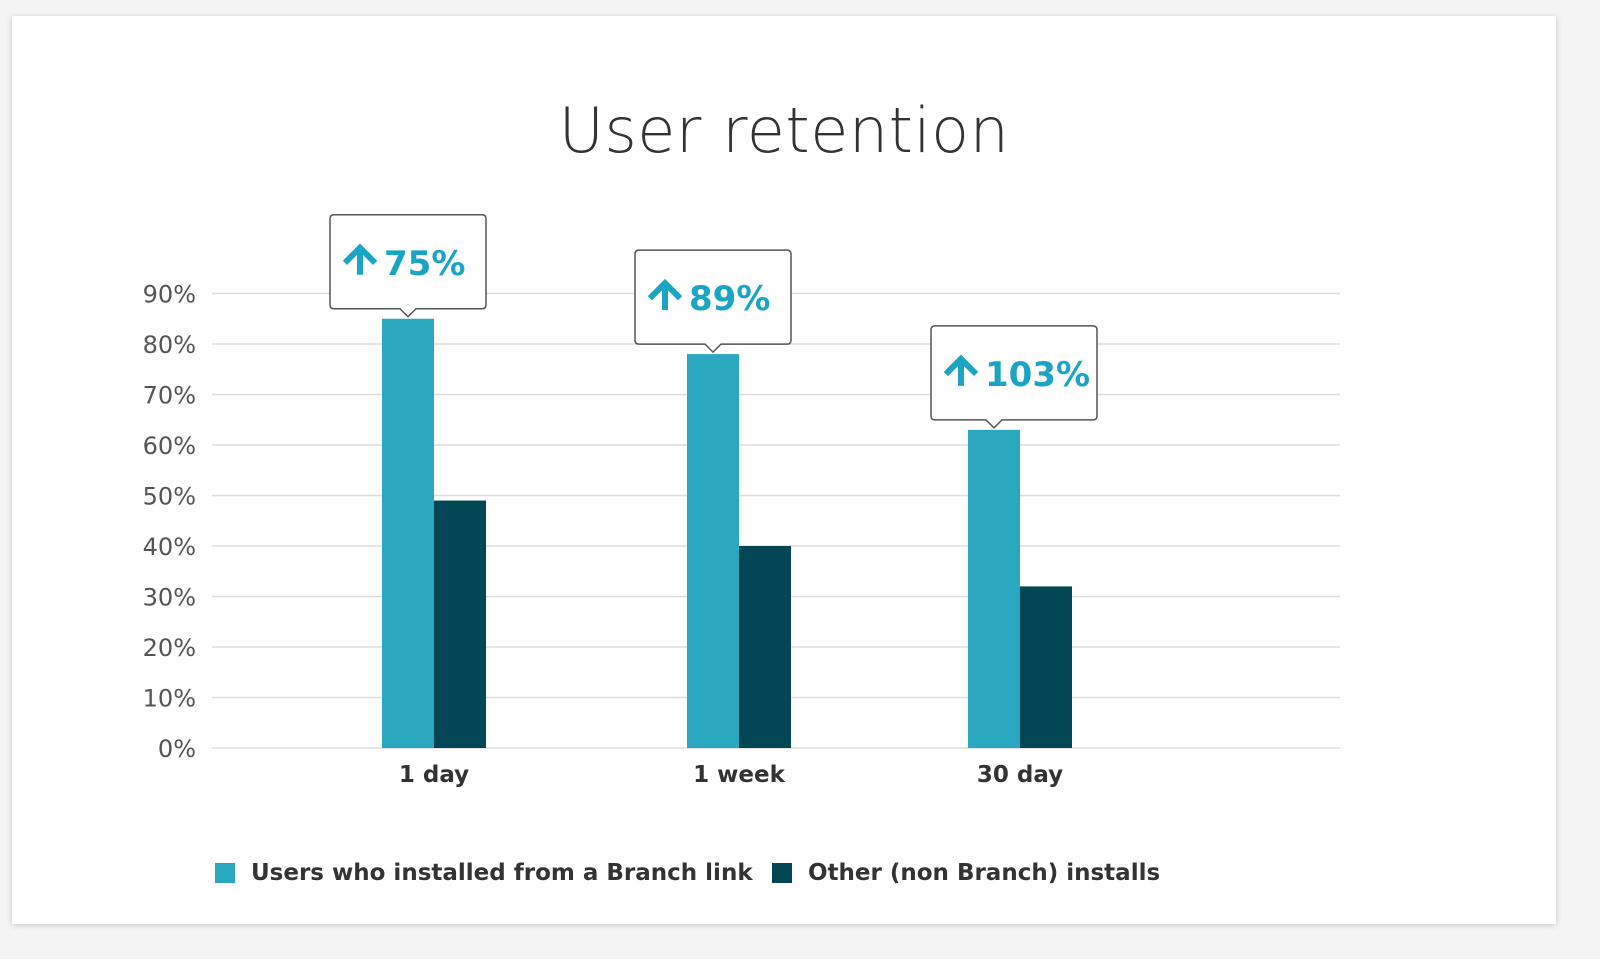 This screenshot has width=1600, height=959. What do you see at coordinates (169, 699) in the screenshot?
I see `y-tick-label: 10%` at bounding box center [169, 699].